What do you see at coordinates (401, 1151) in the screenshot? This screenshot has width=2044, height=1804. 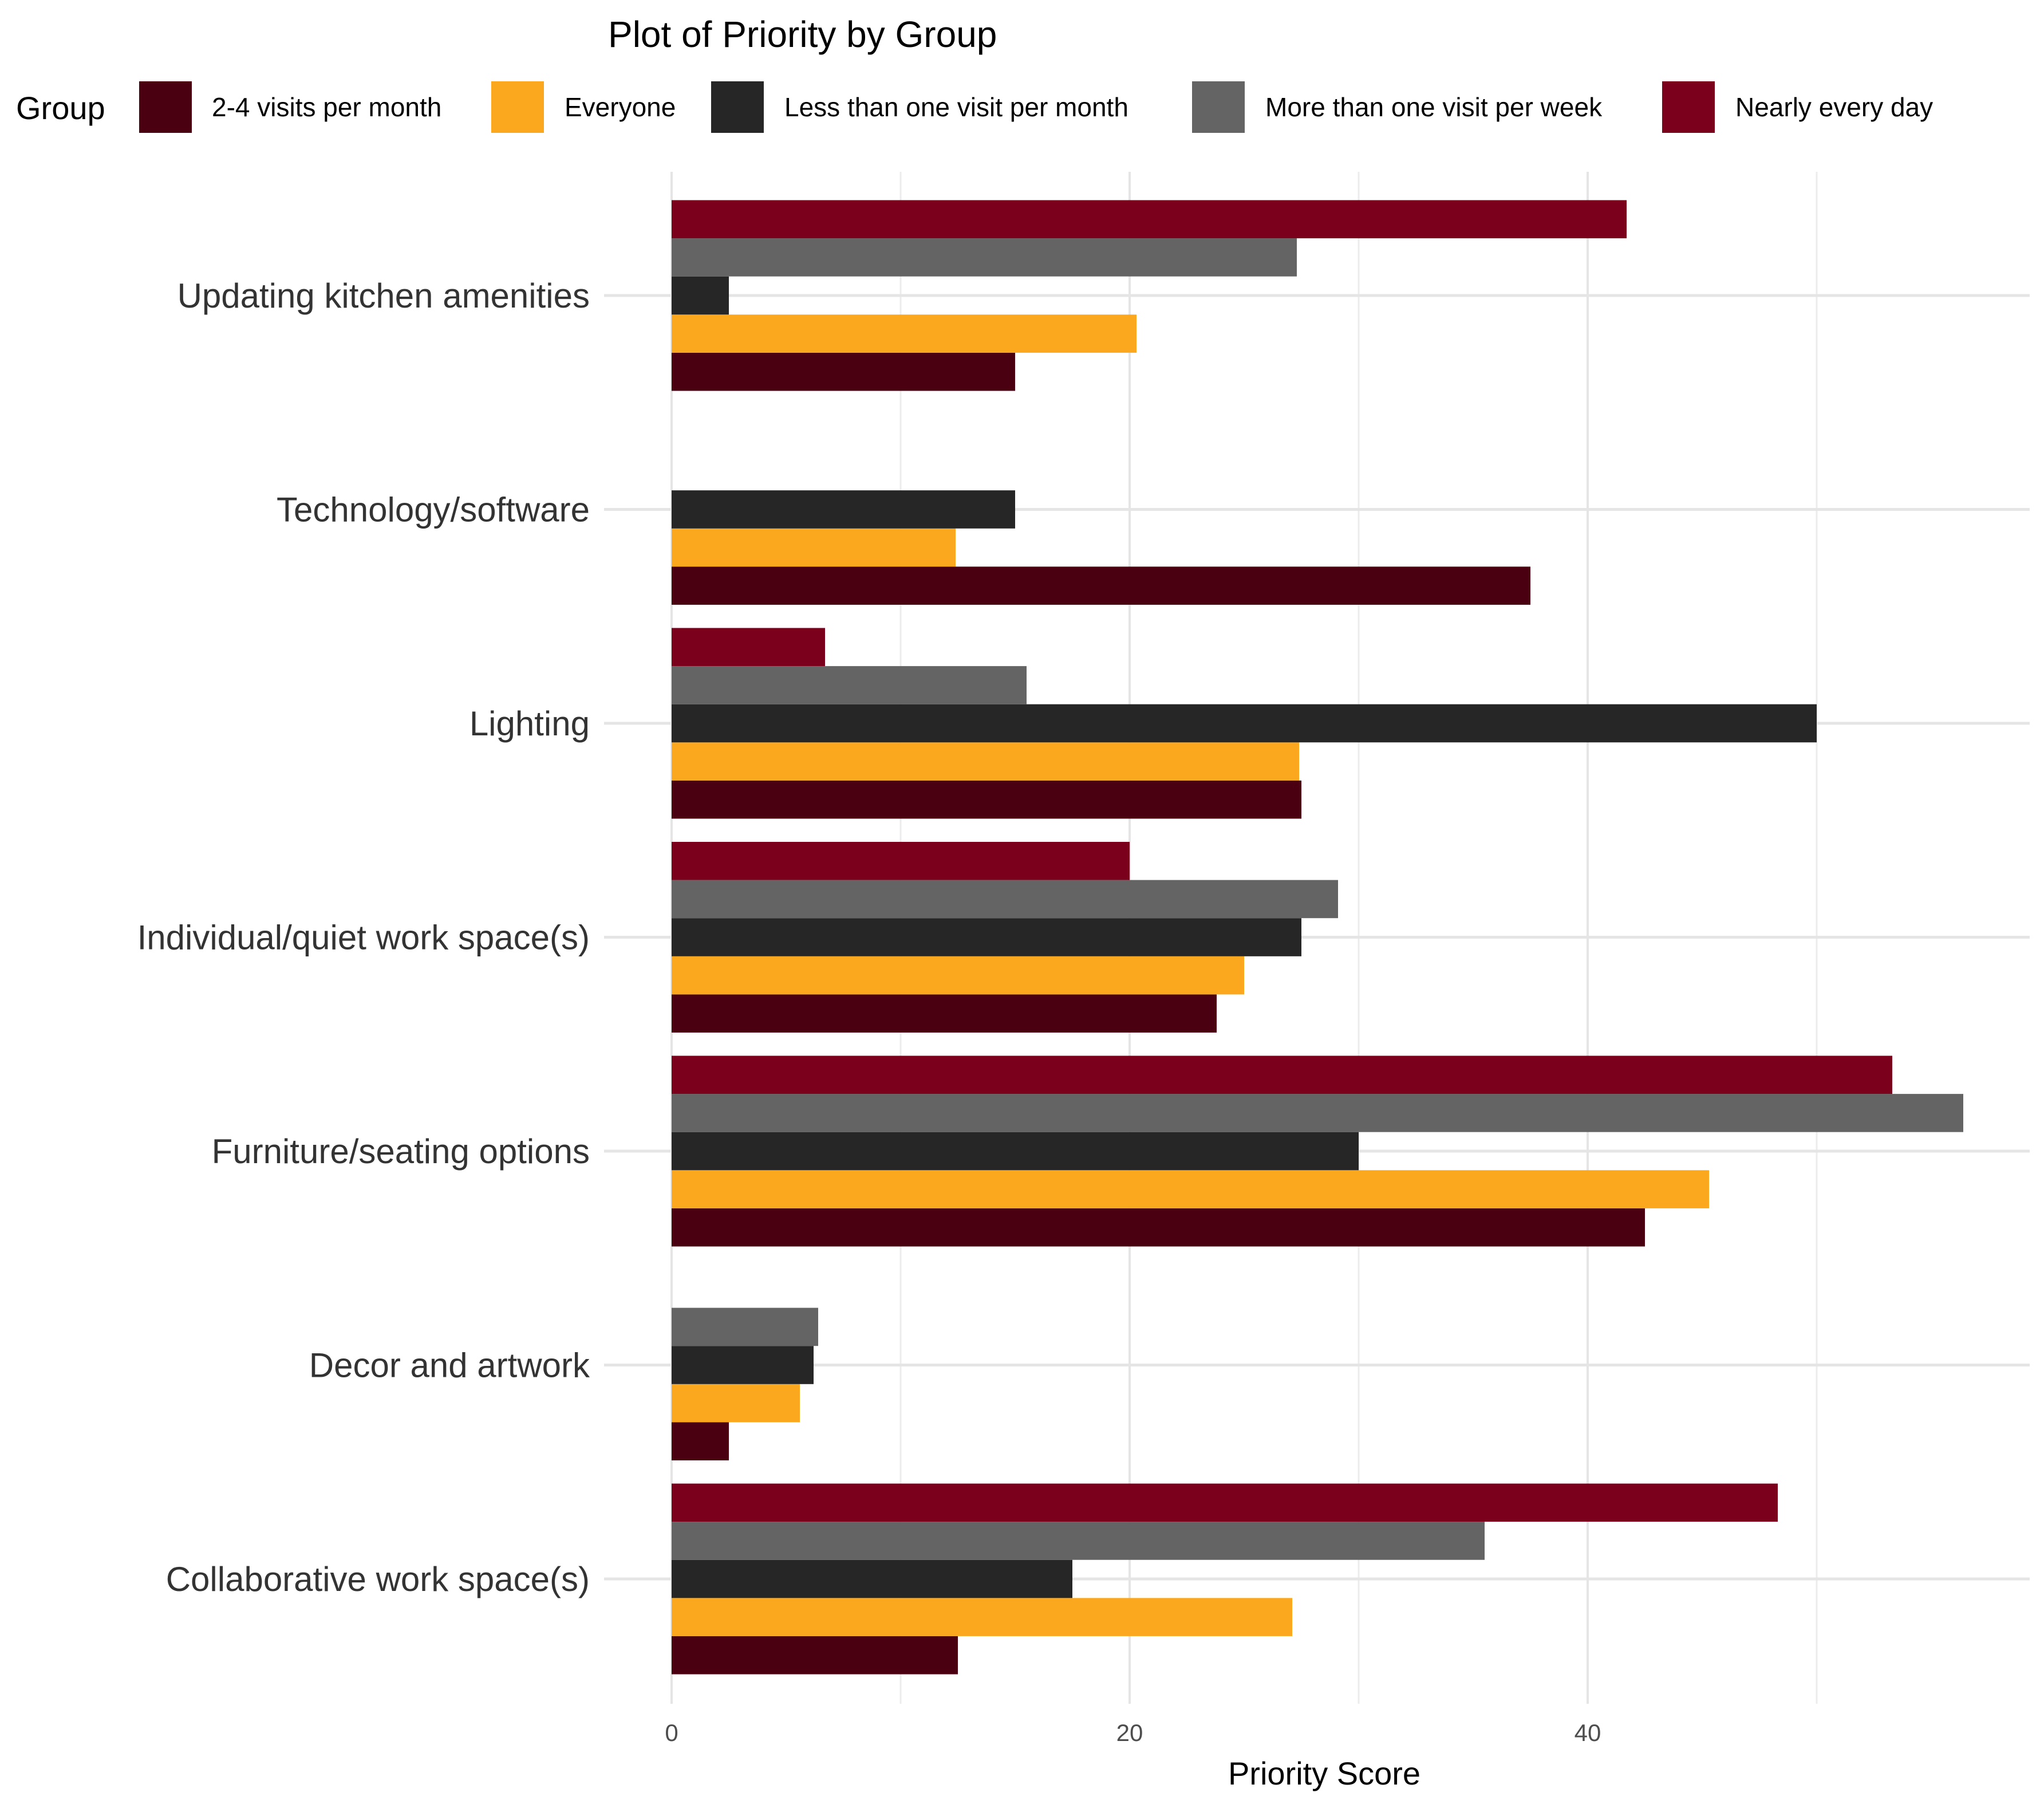 I see `y-tick-label: Furniture/seating options` at bounding box center [401, 1151].